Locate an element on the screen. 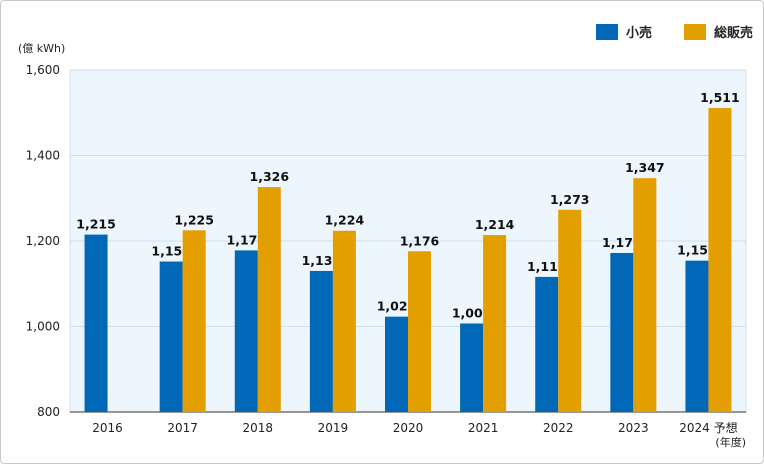  x-tick-label: 2019 is located at coordinates (333, 428).